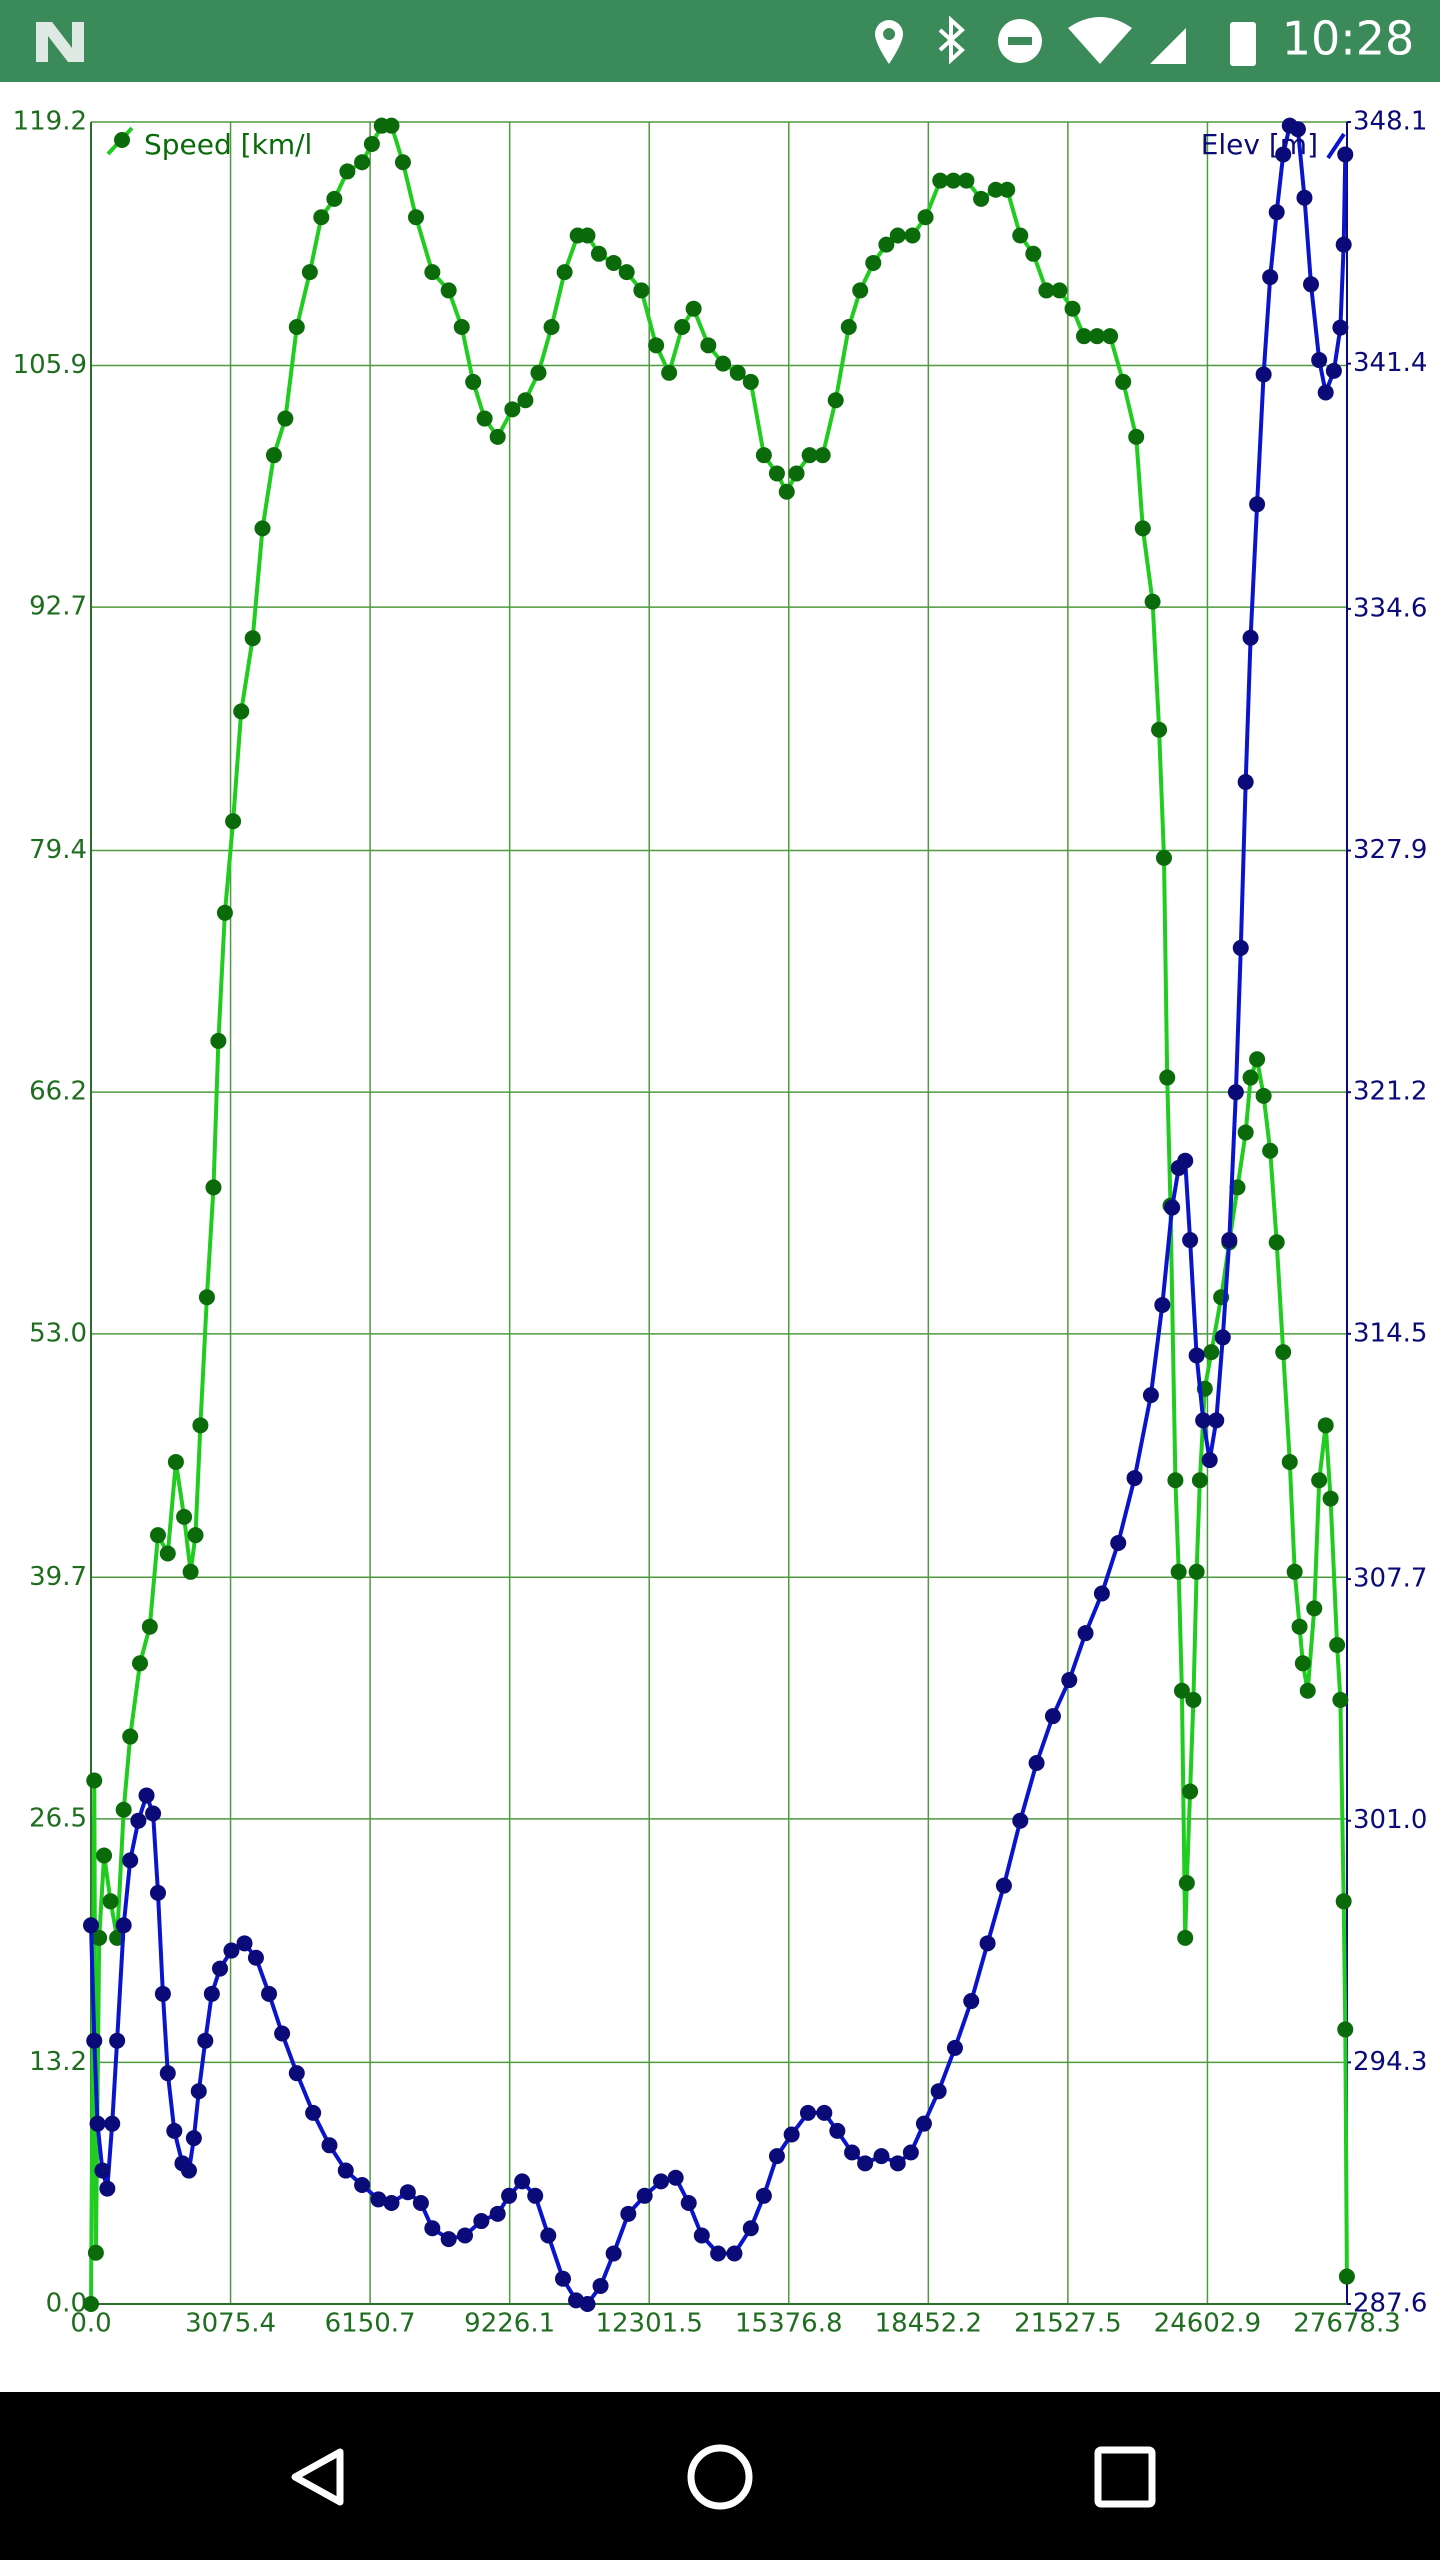 Image resolution: width=1440 pixels, height=2560 pixels. I want to click on legend-swatch, so click(1336, 146).